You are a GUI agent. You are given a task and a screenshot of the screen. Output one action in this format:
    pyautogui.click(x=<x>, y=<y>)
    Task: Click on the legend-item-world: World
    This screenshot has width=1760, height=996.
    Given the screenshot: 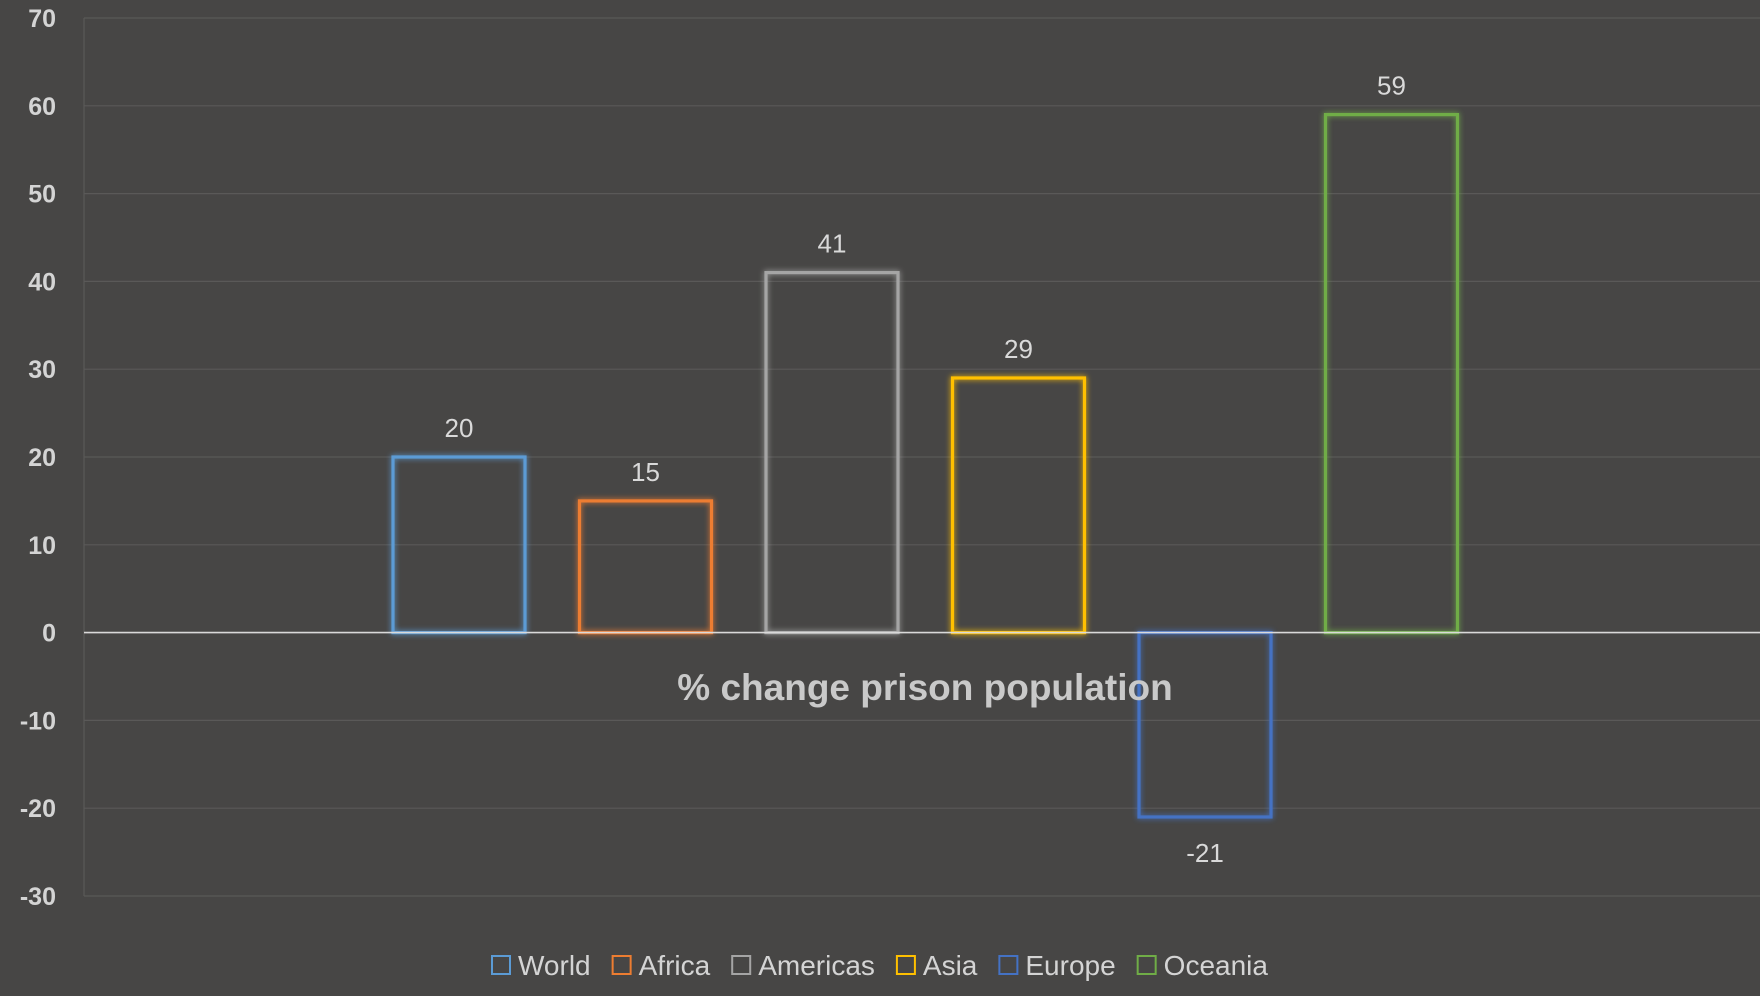 What is the action you would take?
    pyautogui.click(x=541, y=965)
    